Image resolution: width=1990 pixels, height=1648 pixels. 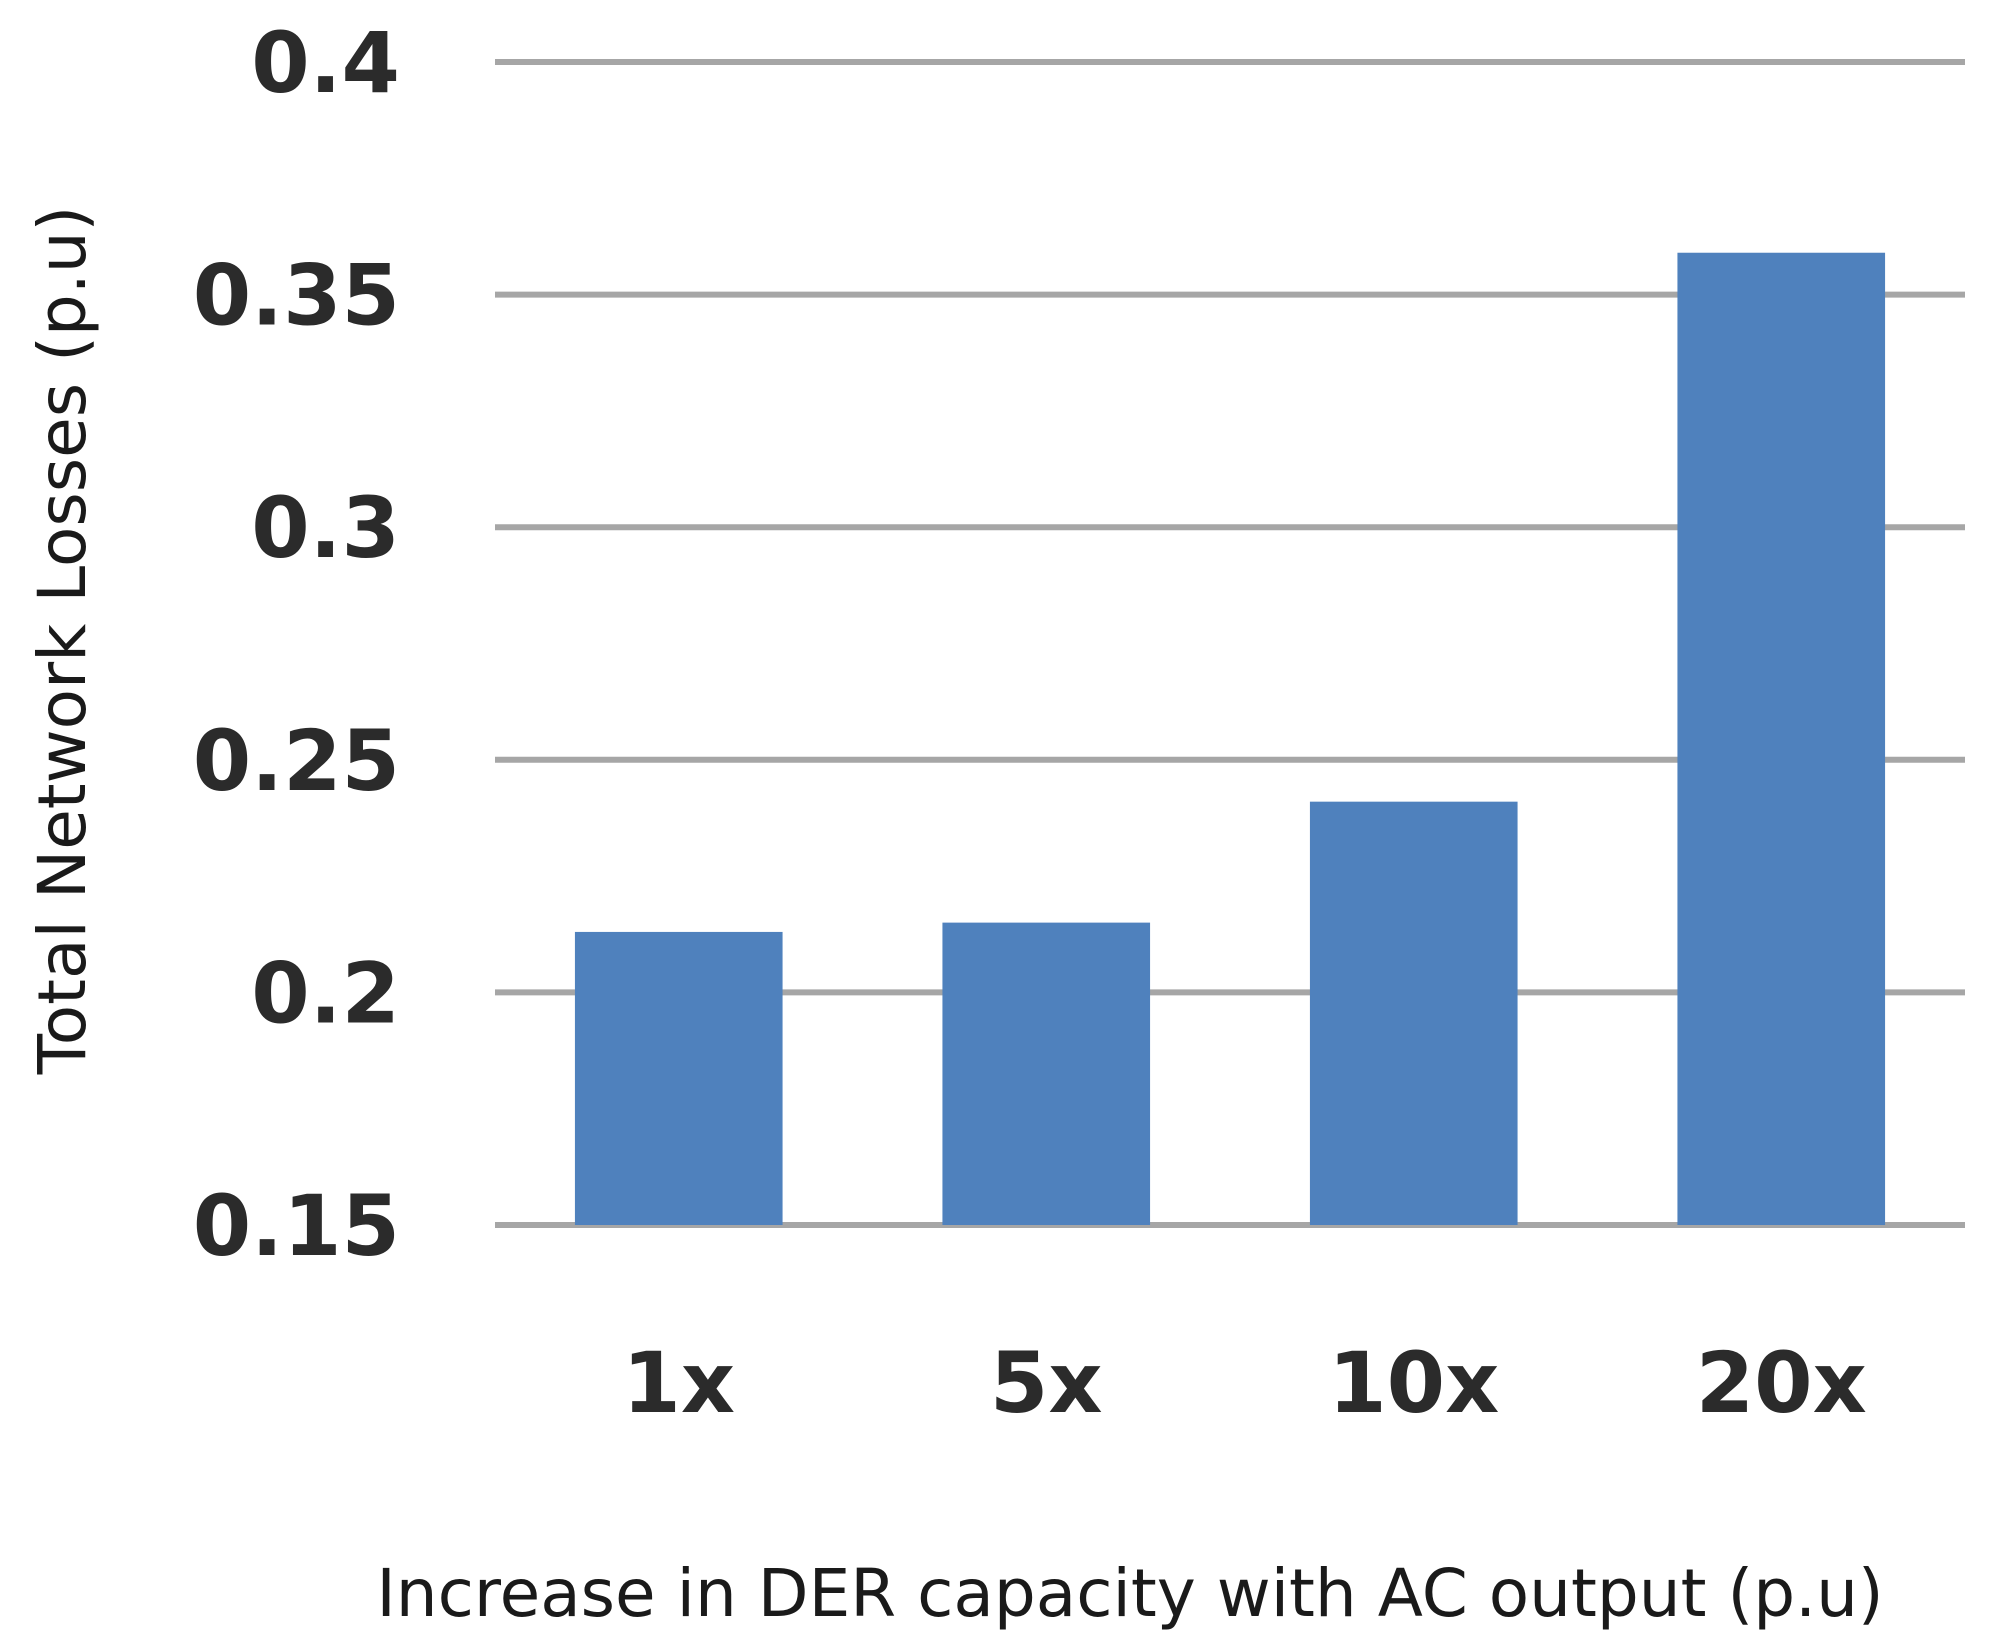 What do you see at coordinates (296, 761) in the screenshot?
I see `y-tick-label: 0.25` at bounding box center [296, 761].